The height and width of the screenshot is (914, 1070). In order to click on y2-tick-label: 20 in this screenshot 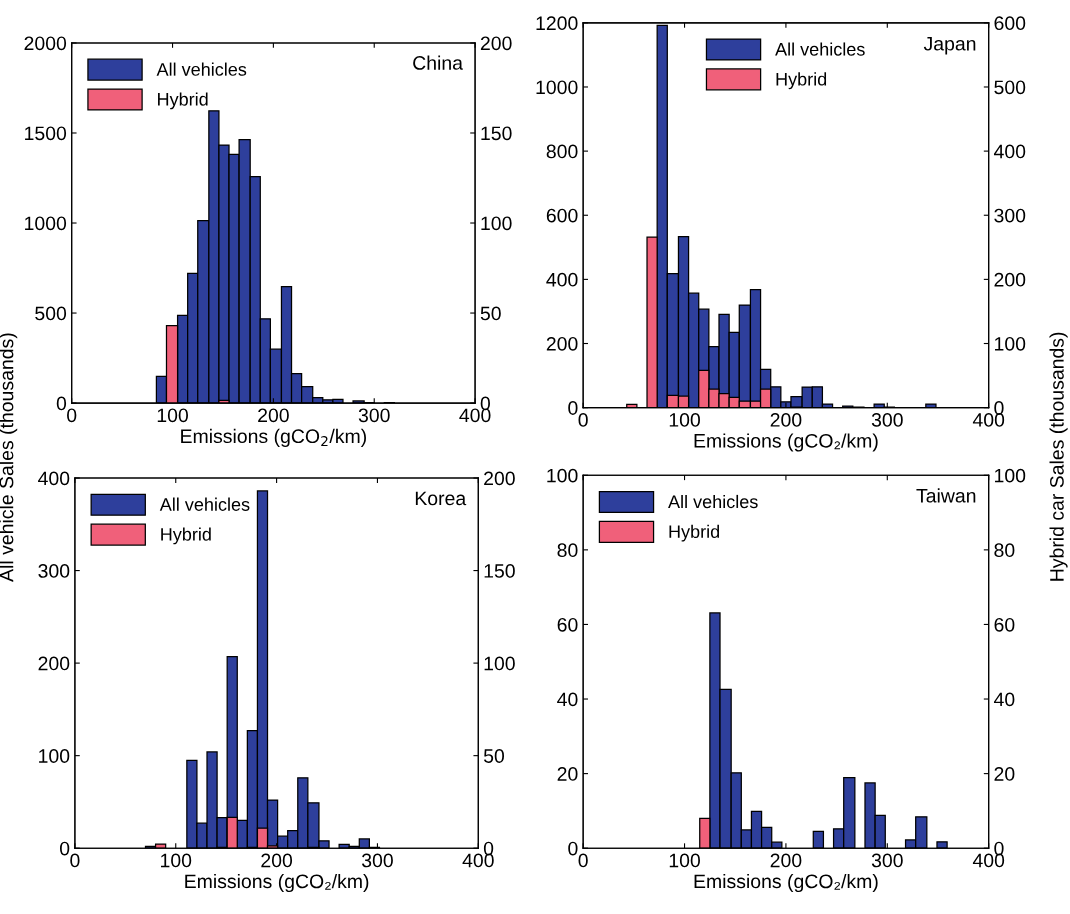, I will do `click(1004, 774)`.